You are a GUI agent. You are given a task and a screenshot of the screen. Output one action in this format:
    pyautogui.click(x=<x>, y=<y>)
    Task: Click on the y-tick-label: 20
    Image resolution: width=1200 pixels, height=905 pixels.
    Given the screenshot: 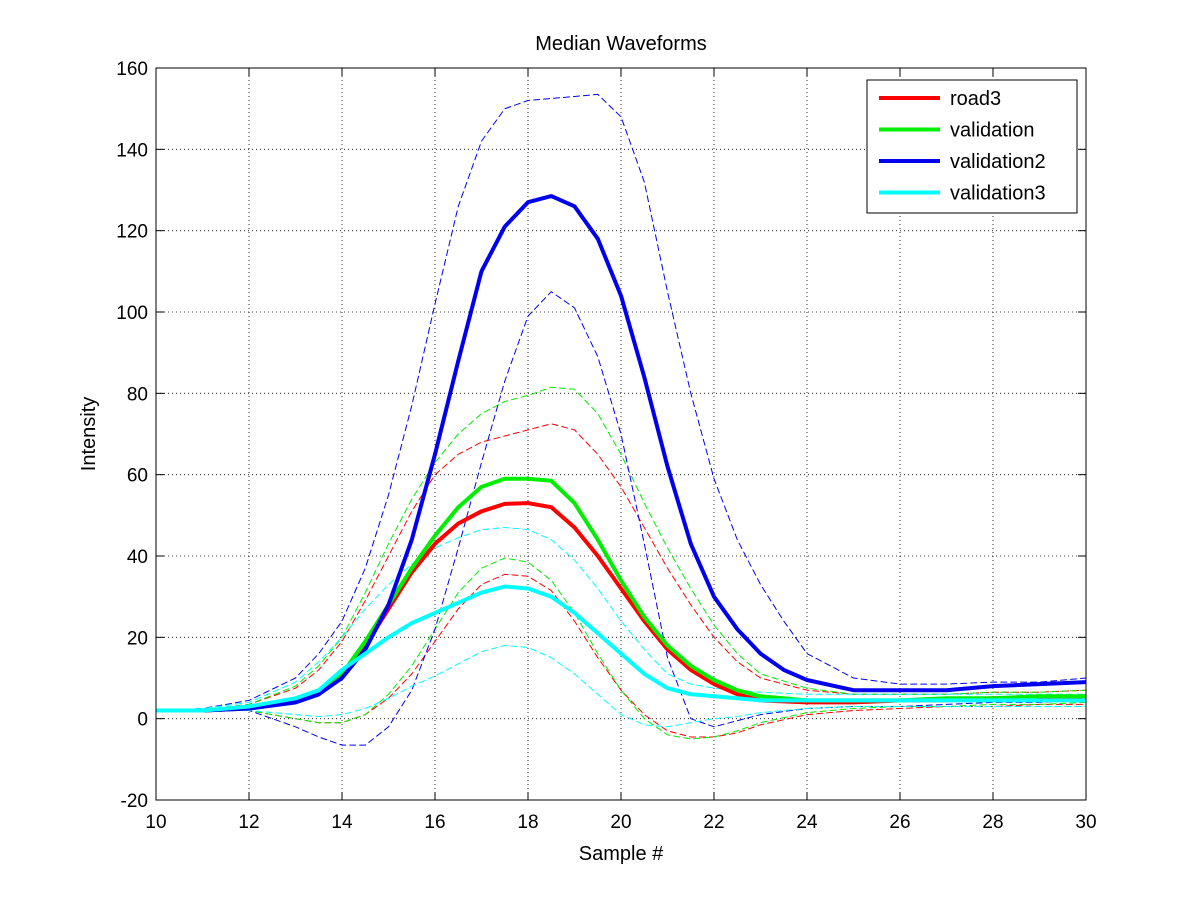 What is the action you would take?
    pyautogui.click(x=137, y=638)
    